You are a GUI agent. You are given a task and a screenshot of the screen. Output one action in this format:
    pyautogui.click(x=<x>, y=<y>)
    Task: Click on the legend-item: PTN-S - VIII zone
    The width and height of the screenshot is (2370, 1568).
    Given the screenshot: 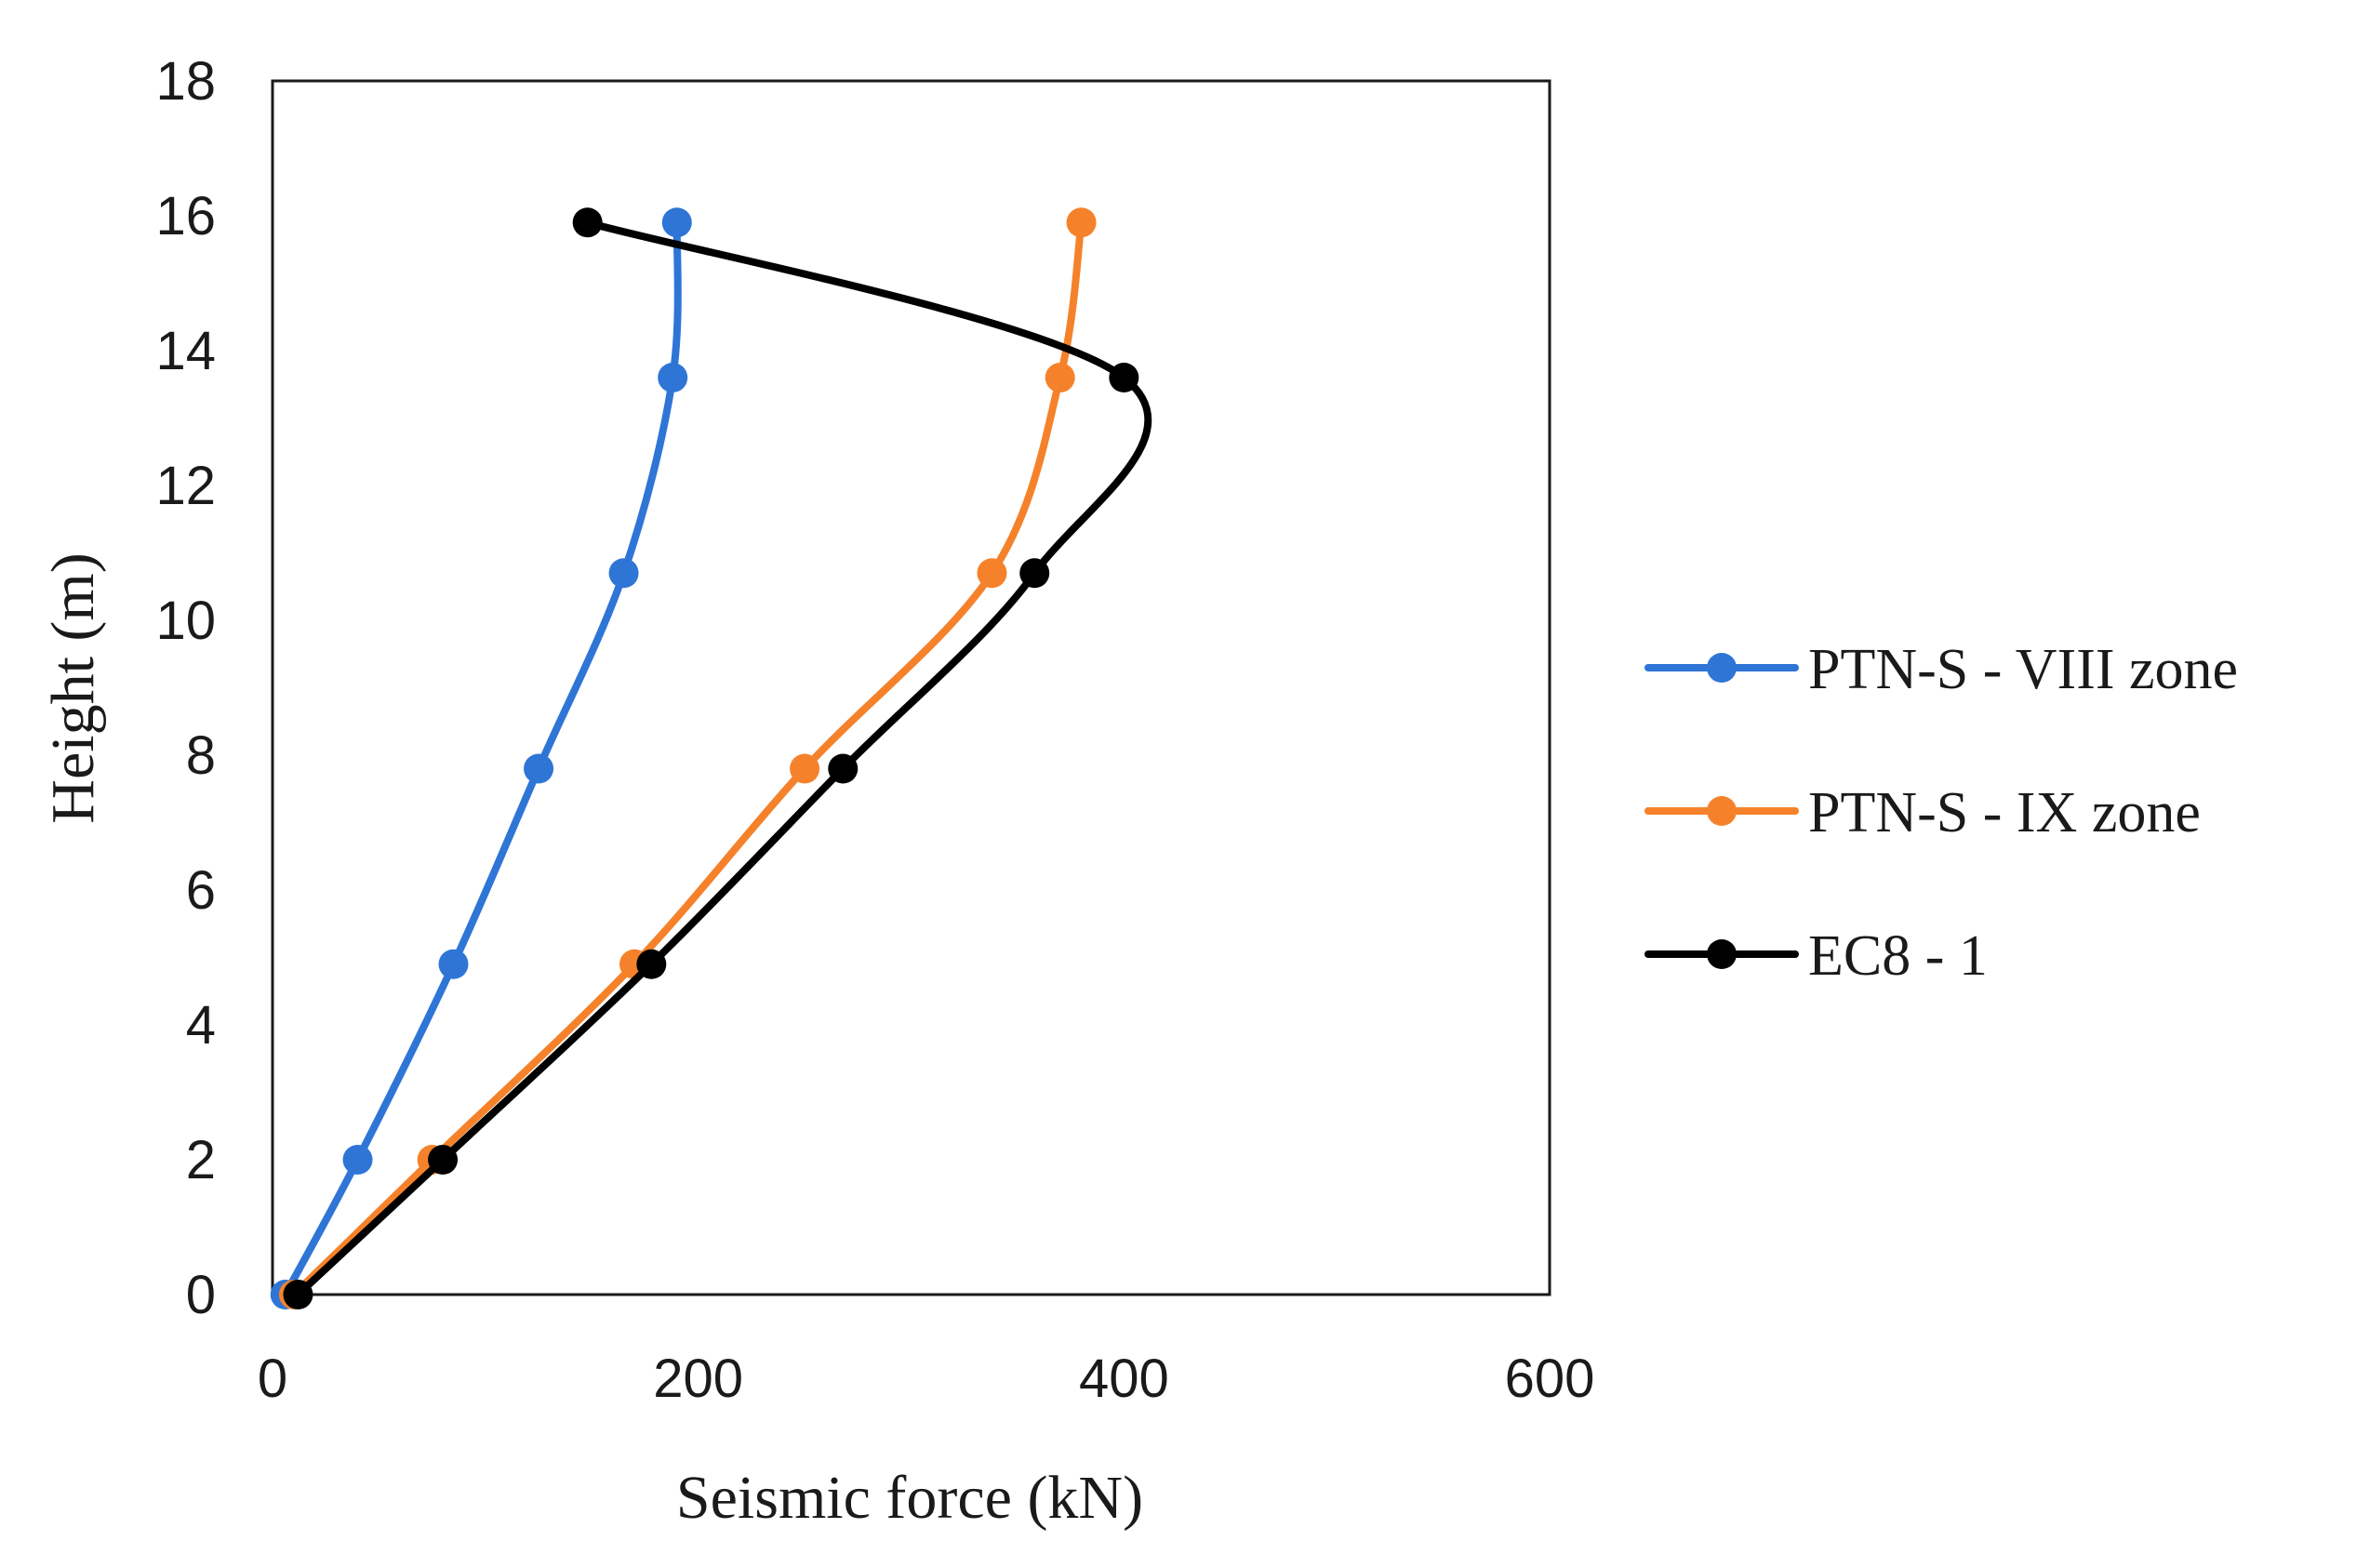 What is the action you would take?
    pyautogui.click(x=1941, y=669)
    